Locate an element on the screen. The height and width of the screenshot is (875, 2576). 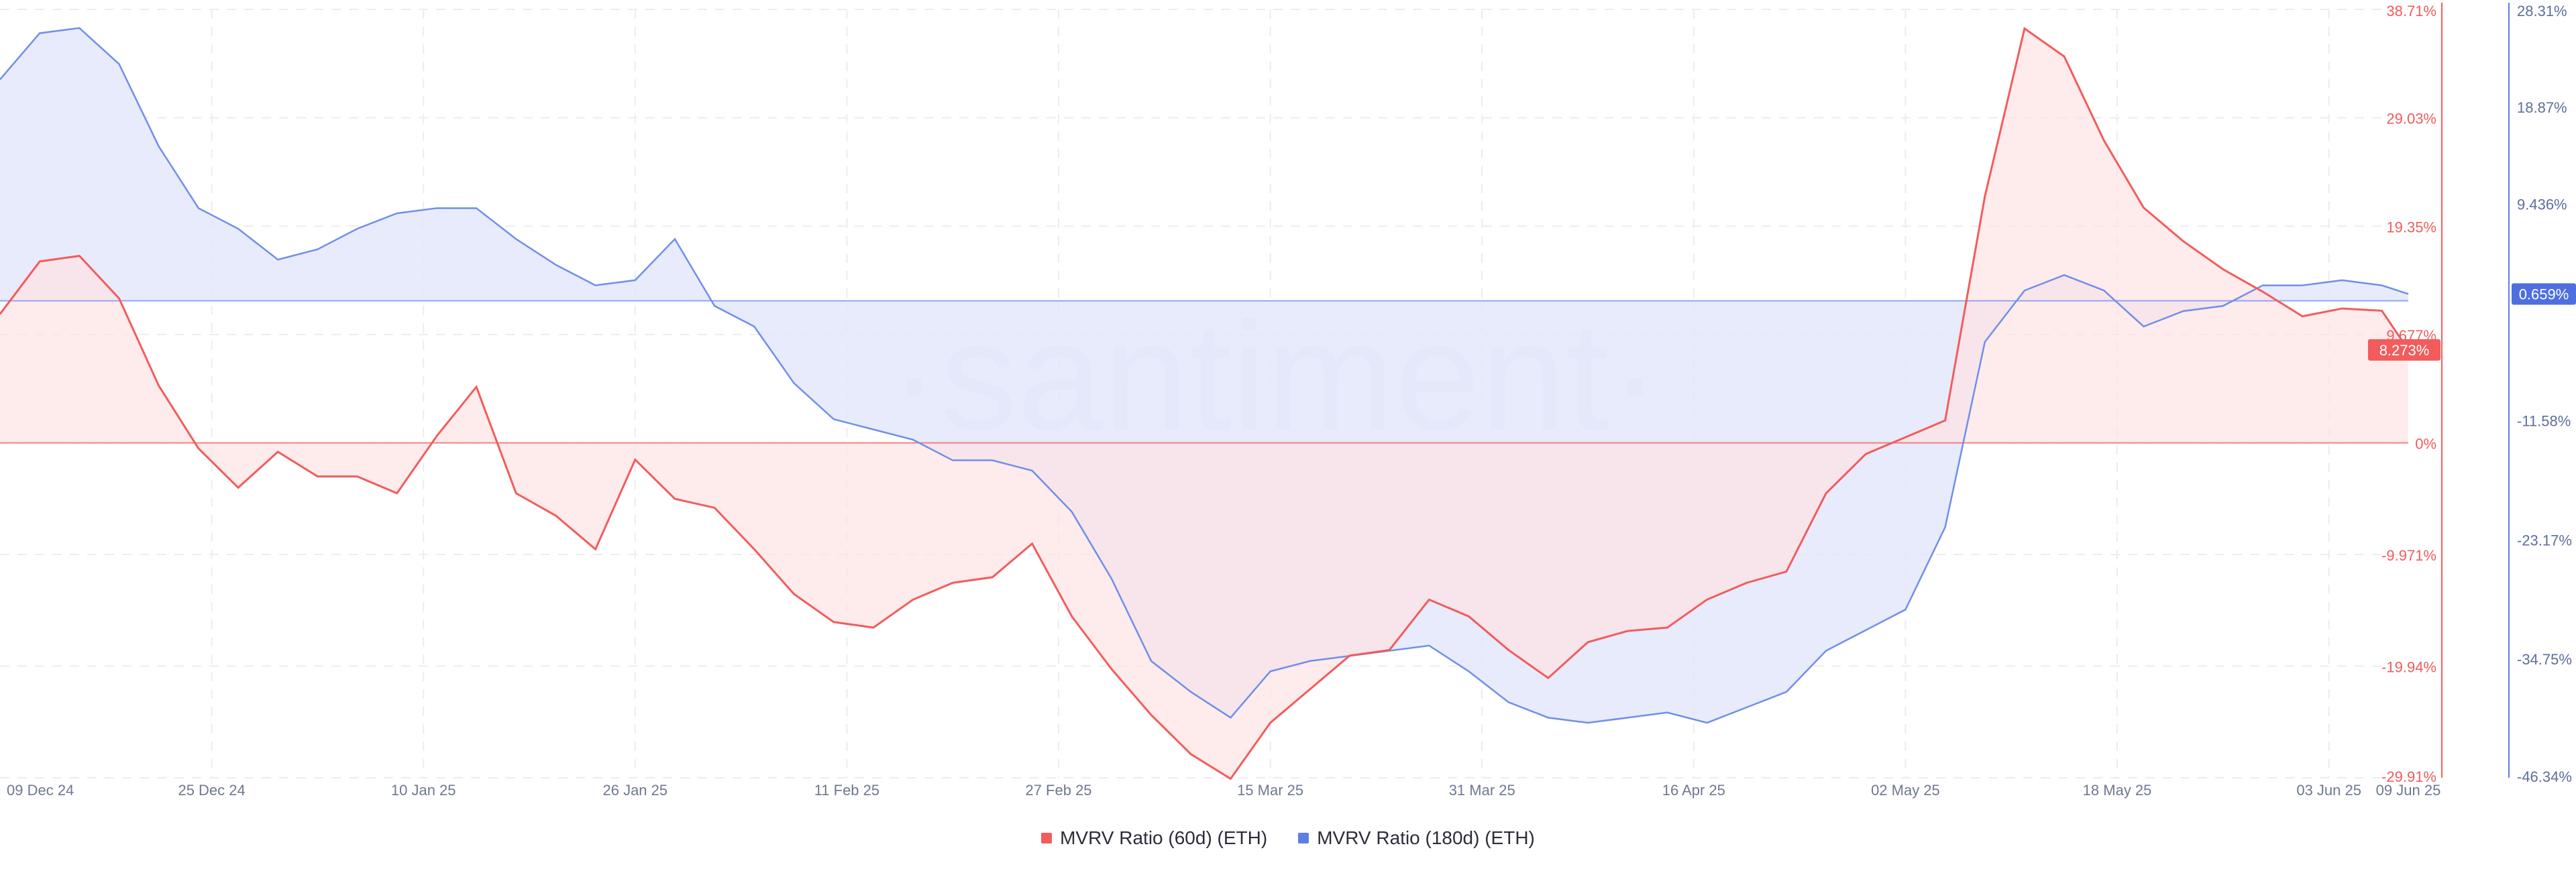
x-axis-tick-label: 25 Dec 24 is located at coordinates (211, 790).